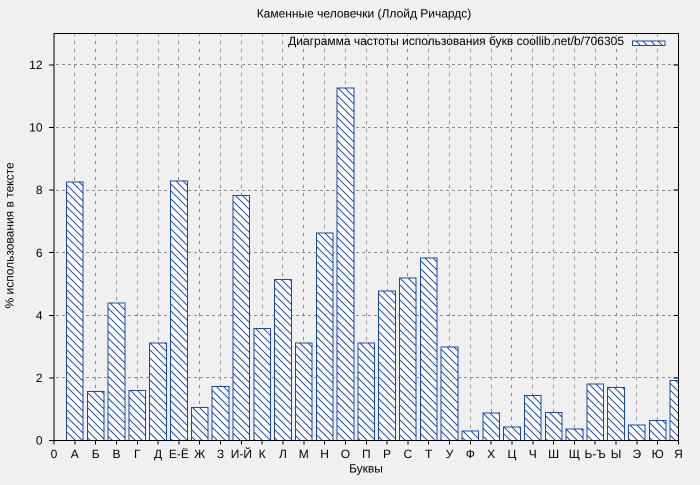  What do you see at coordinates (39, 190) in the screenshot?
I see `svg-text: 8` at bounding box center [39, 190].